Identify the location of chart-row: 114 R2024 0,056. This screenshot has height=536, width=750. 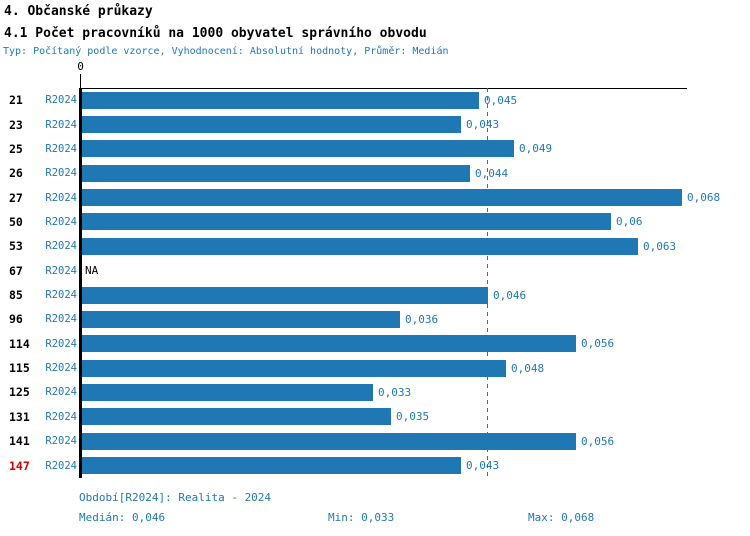
(375, 344).